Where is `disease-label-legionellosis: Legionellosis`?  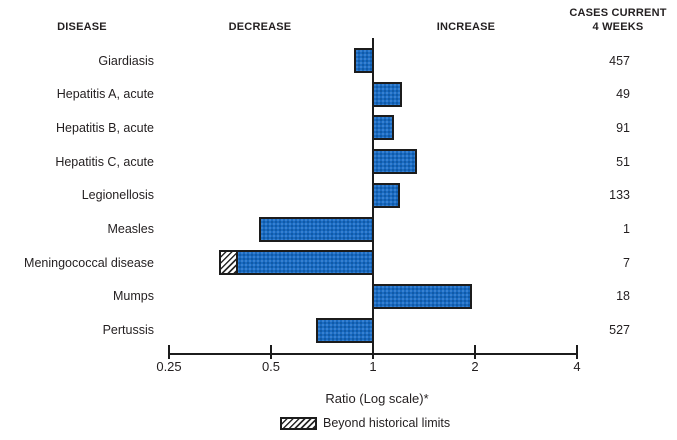
disease-label-legionellosis: Legionellosis is located at coordinates (117, 195).